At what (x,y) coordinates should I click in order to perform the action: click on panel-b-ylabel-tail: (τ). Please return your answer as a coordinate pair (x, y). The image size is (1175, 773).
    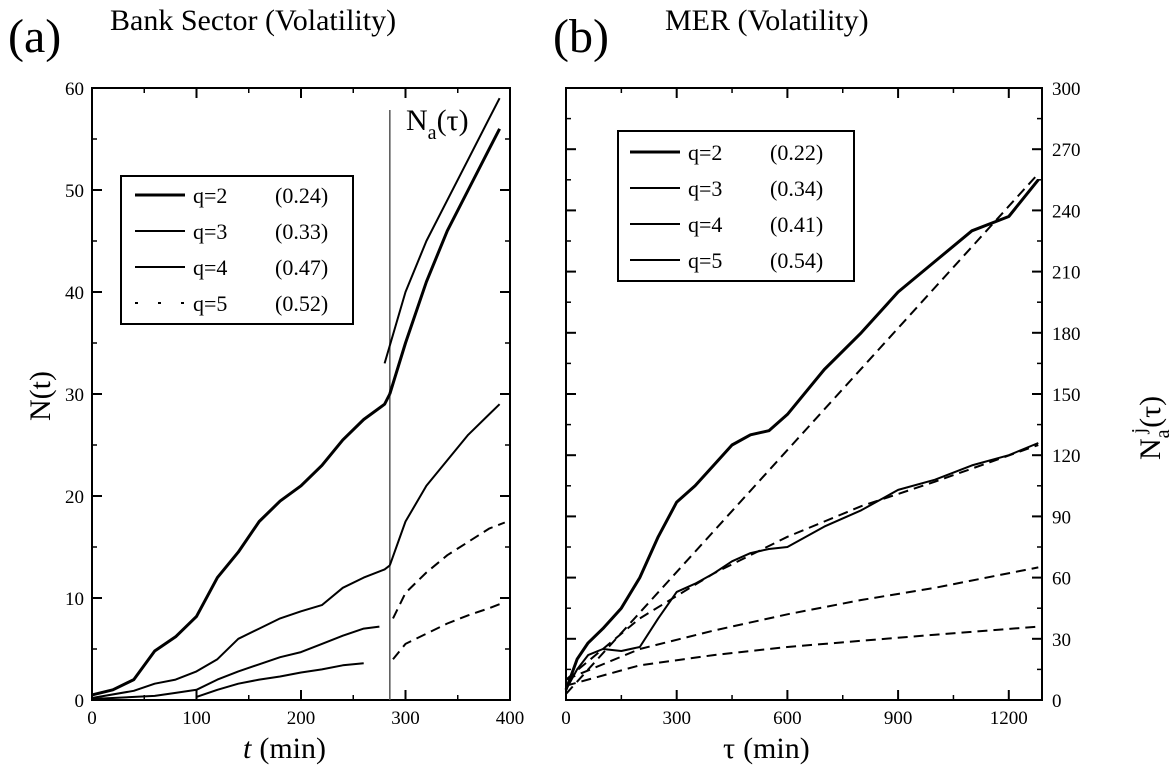
    Looking at the image, I should click on (1150, 412).